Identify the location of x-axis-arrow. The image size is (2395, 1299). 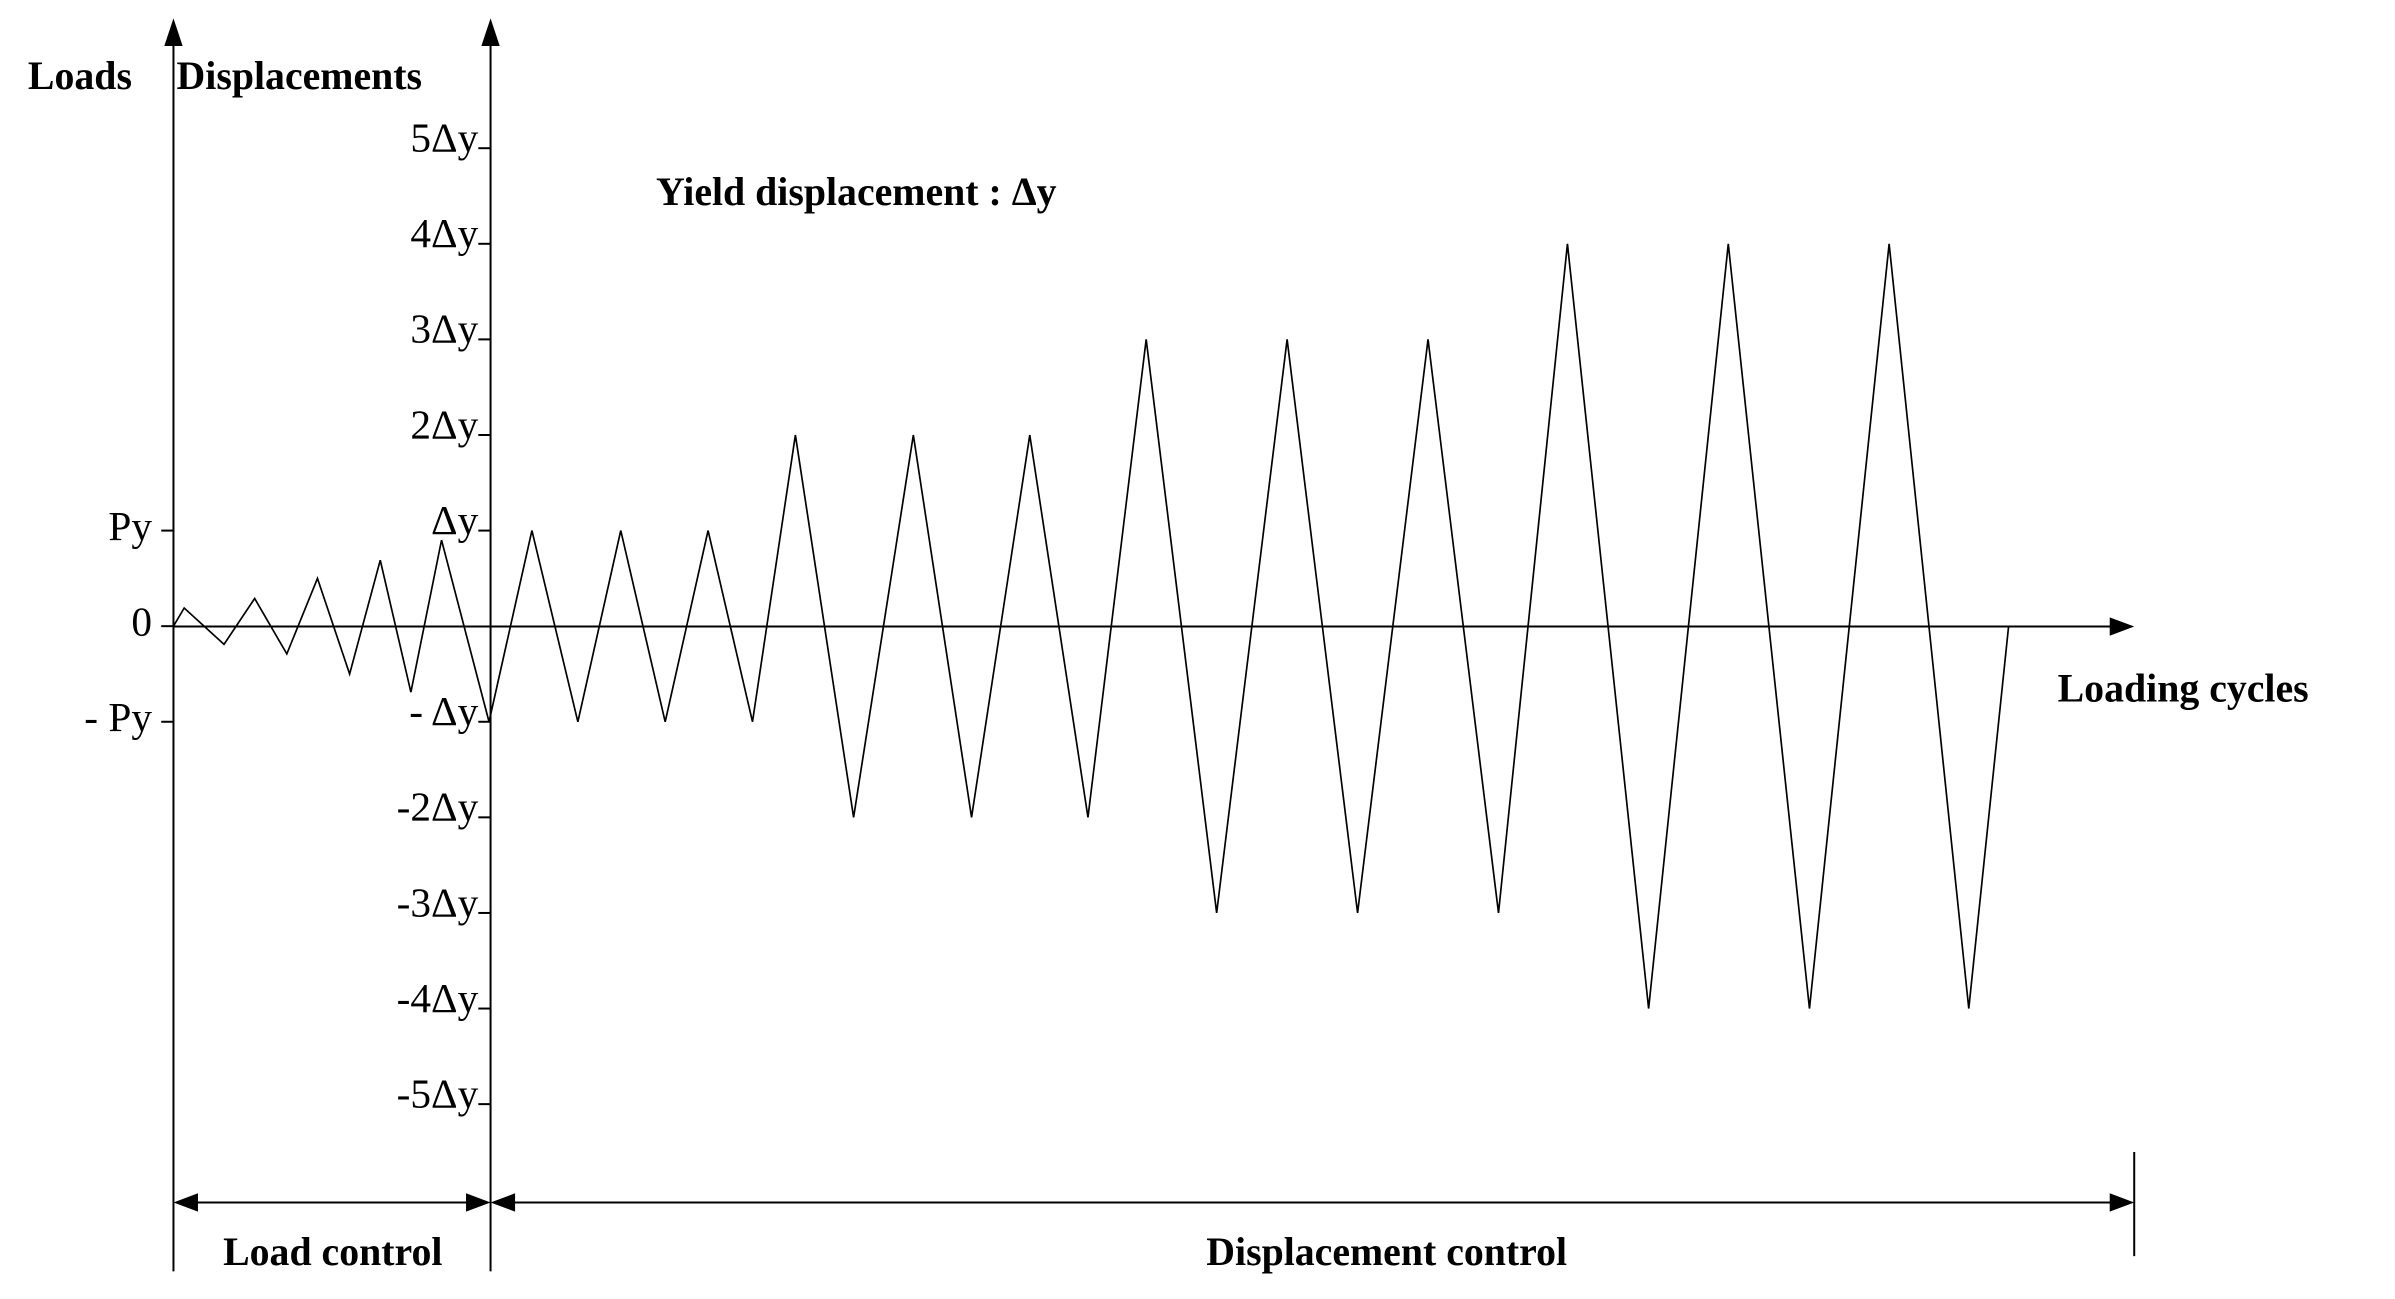
(2122, 626).